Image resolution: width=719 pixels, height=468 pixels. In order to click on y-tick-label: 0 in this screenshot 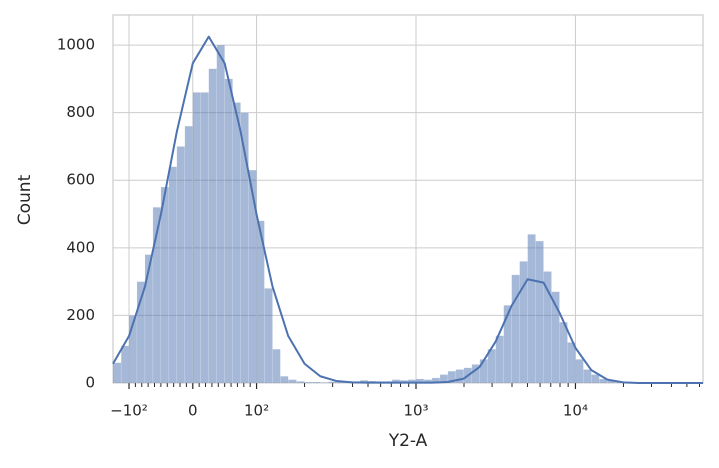, I will do `click(90, 383)`.